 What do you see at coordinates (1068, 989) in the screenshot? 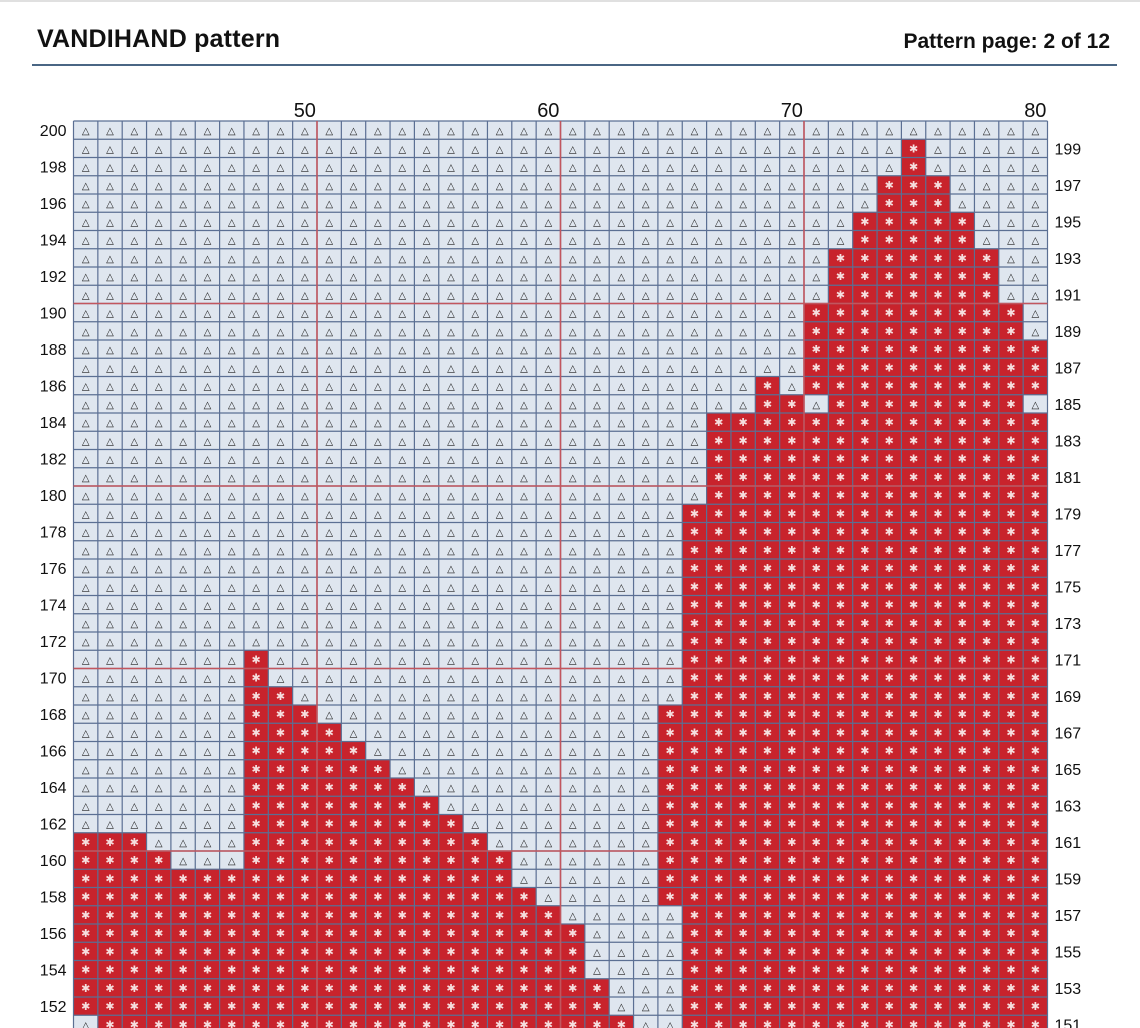
I see `row-number-label-right: 153` at bounding box center [1068, 989].